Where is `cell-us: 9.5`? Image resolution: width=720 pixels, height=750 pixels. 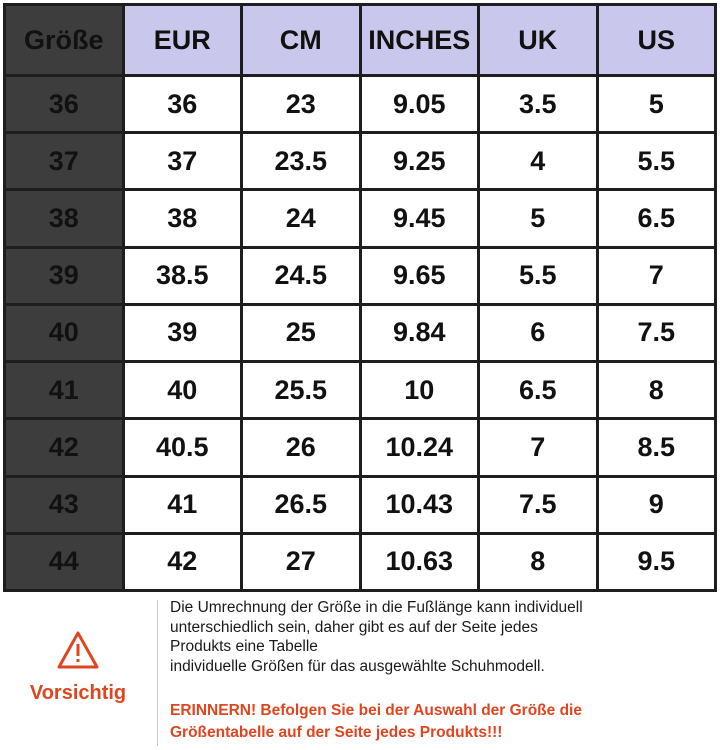
cell-us: 9.5 is located at coordinates (656, 561).